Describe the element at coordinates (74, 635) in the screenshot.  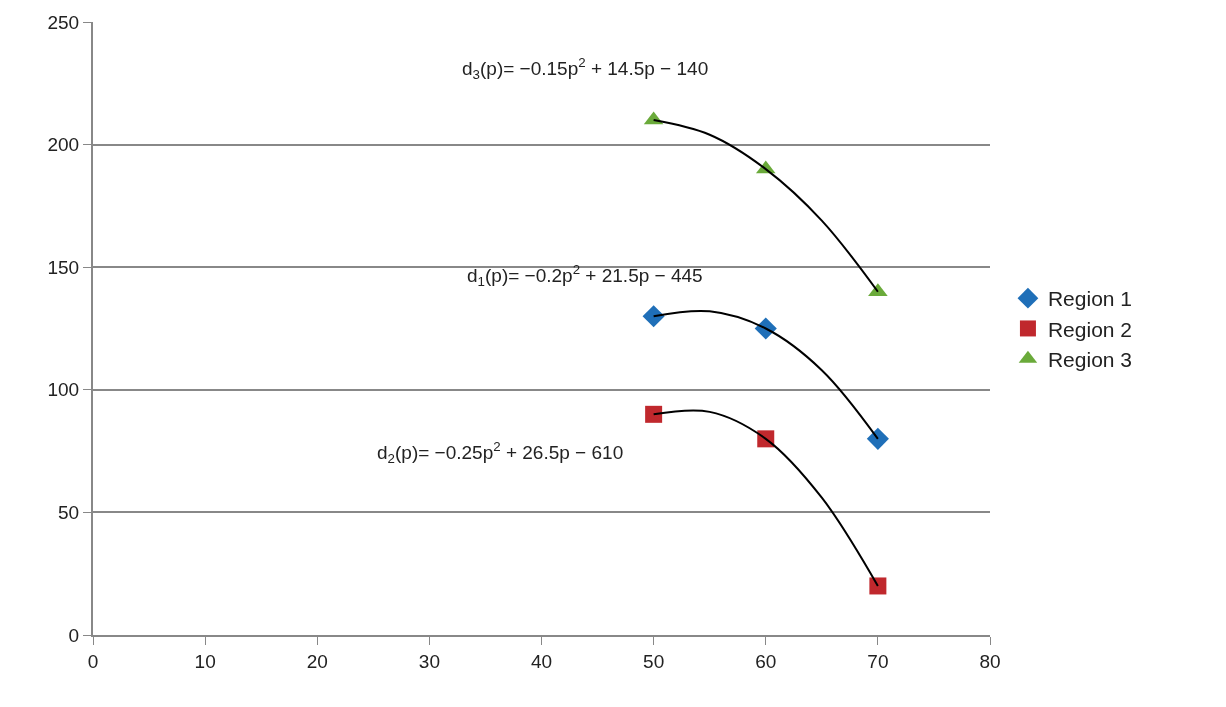
I see `y-tick-label: 0` at that location.